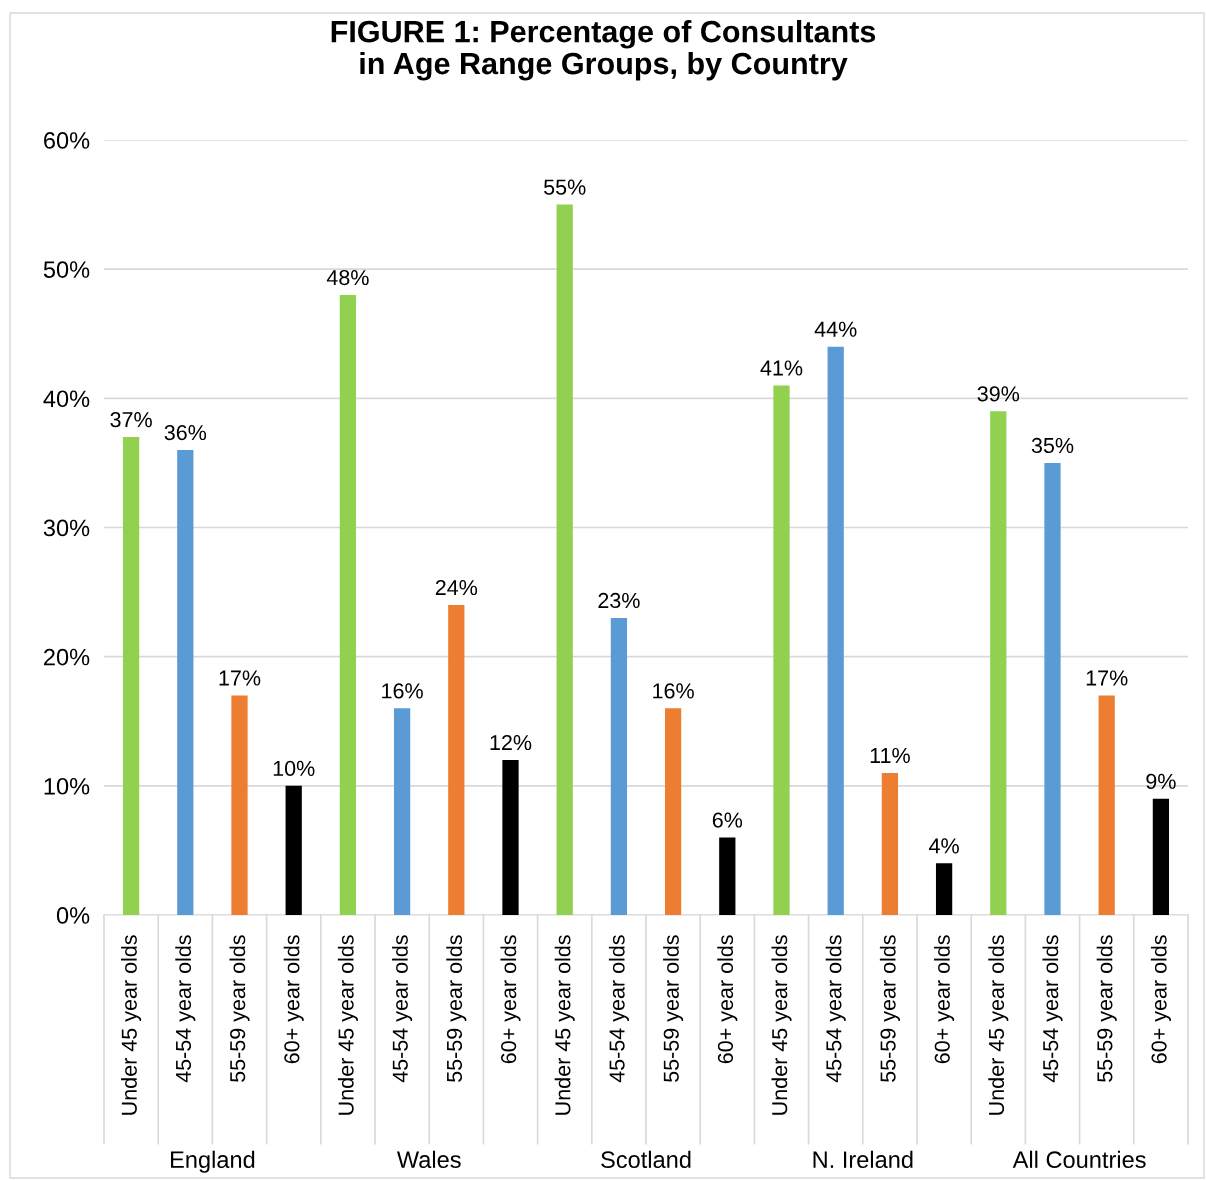  Describe the element at coordinates (66, 399) in the screenshot. I see `y-tick-label: 40%` at that location.